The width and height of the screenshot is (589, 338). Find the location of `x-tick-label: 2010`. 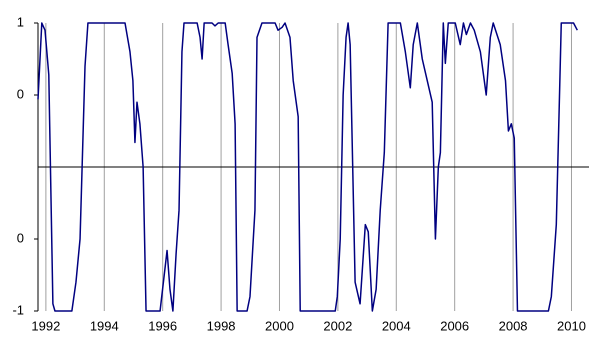

x-tick-label: 2010 is located at coordinates (571, 325).